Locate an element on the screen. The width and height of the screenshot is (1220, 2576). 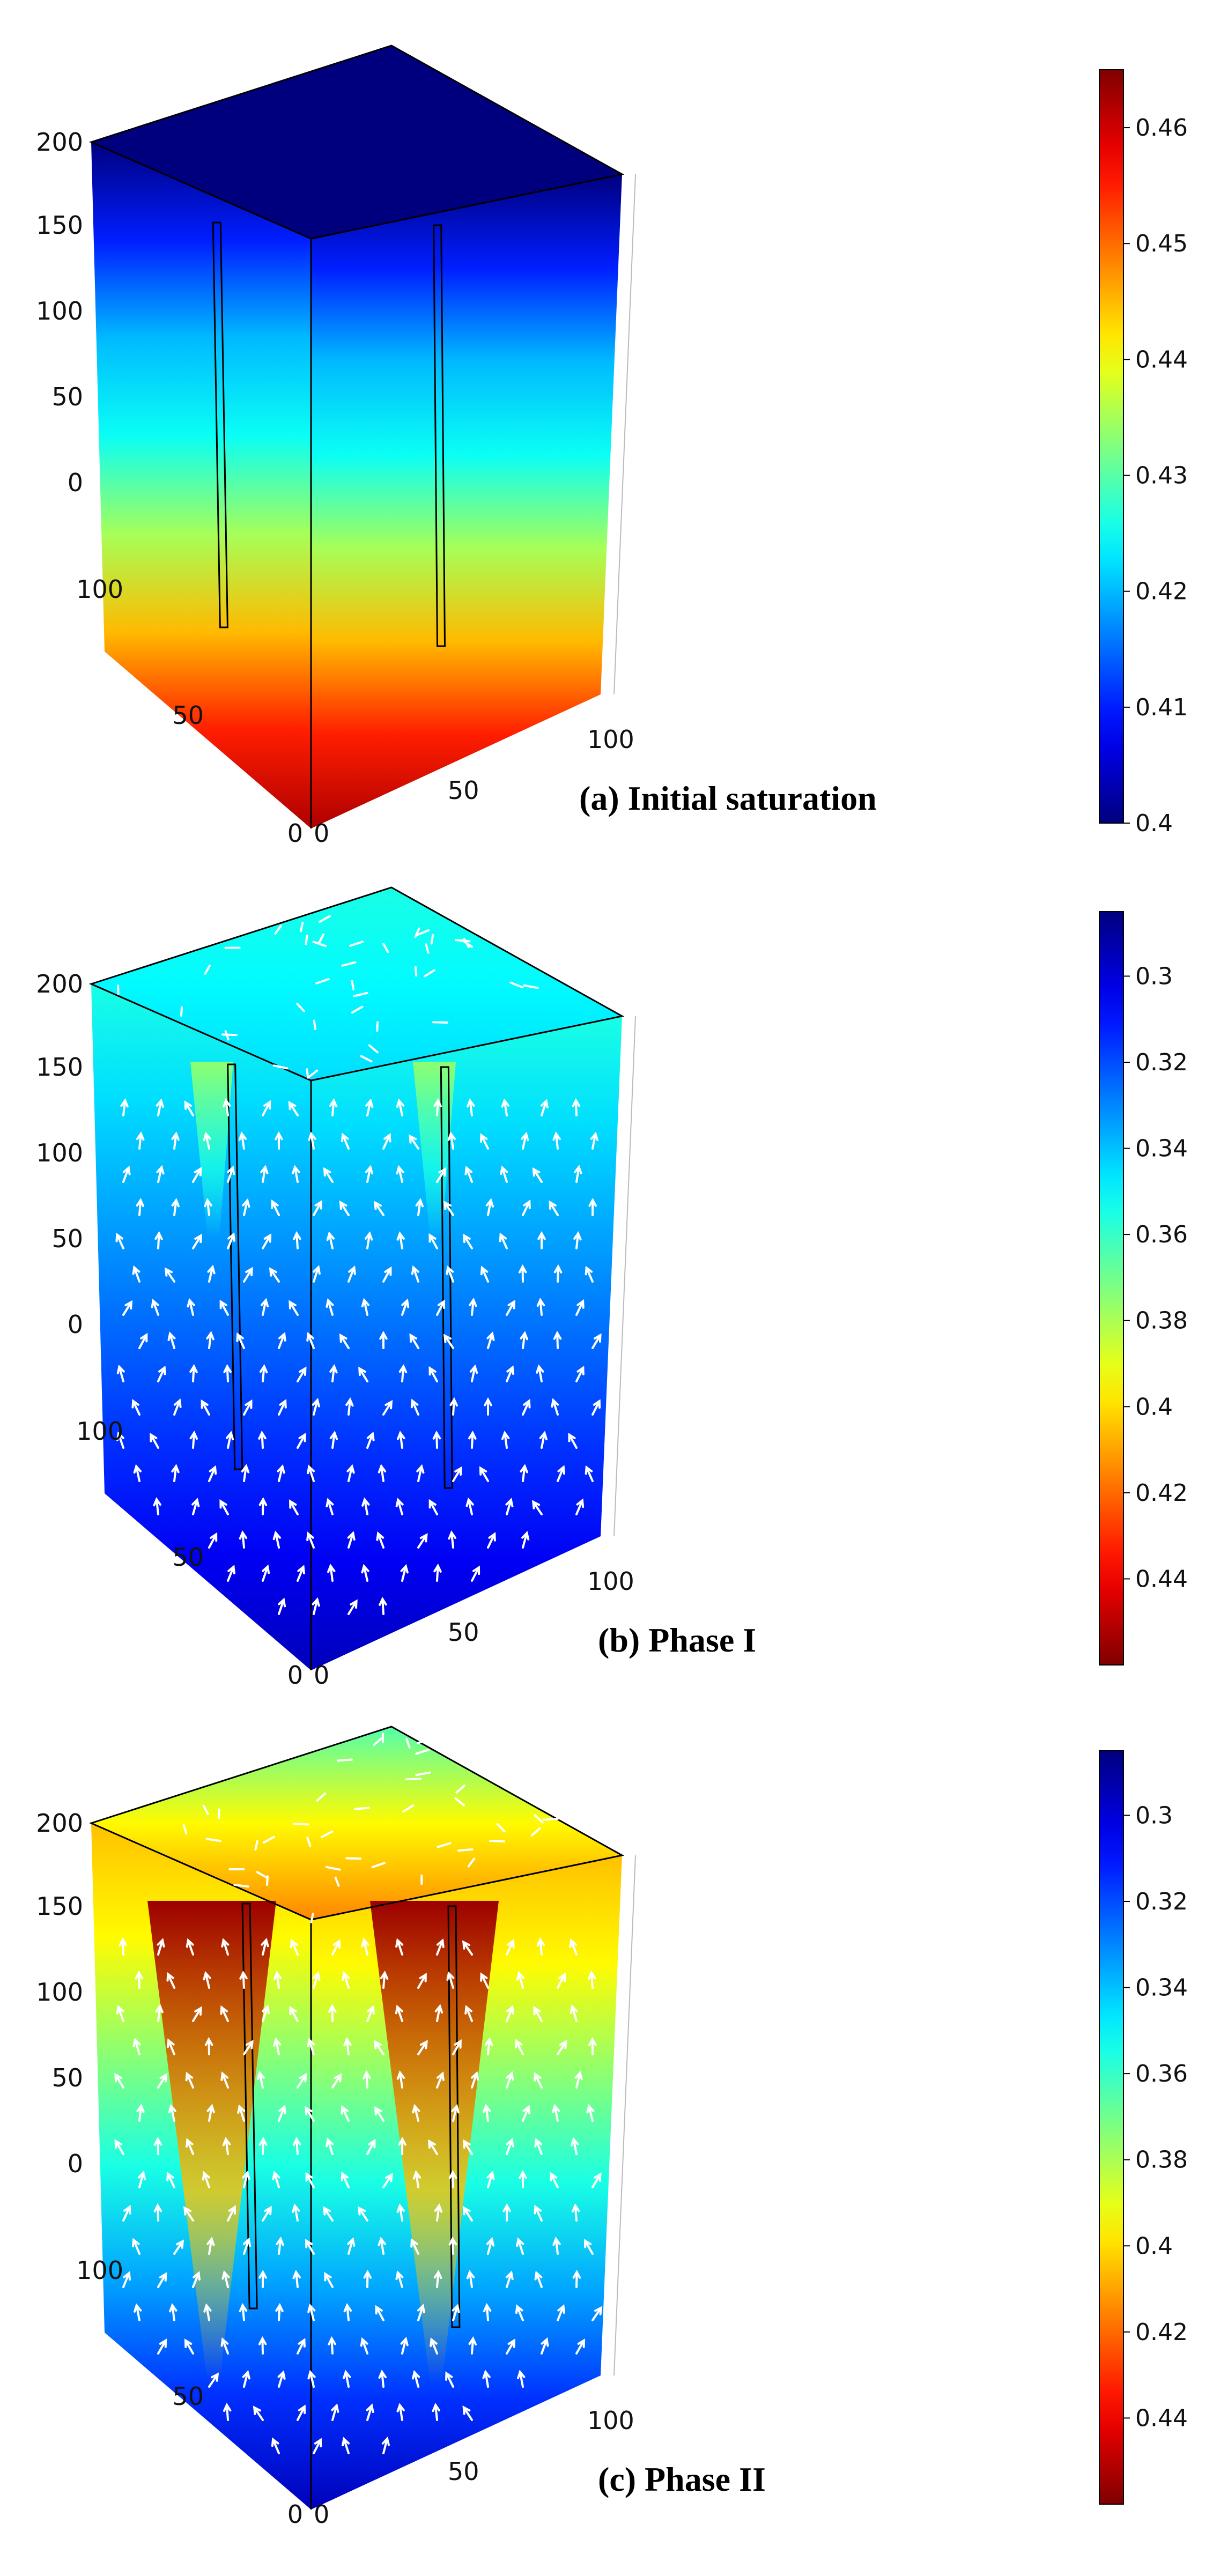
colorbar: 0.44 0.42 0.4 0.38 0.36 0.34 0.32 0.3 is located at coordinates (1143, 1288).